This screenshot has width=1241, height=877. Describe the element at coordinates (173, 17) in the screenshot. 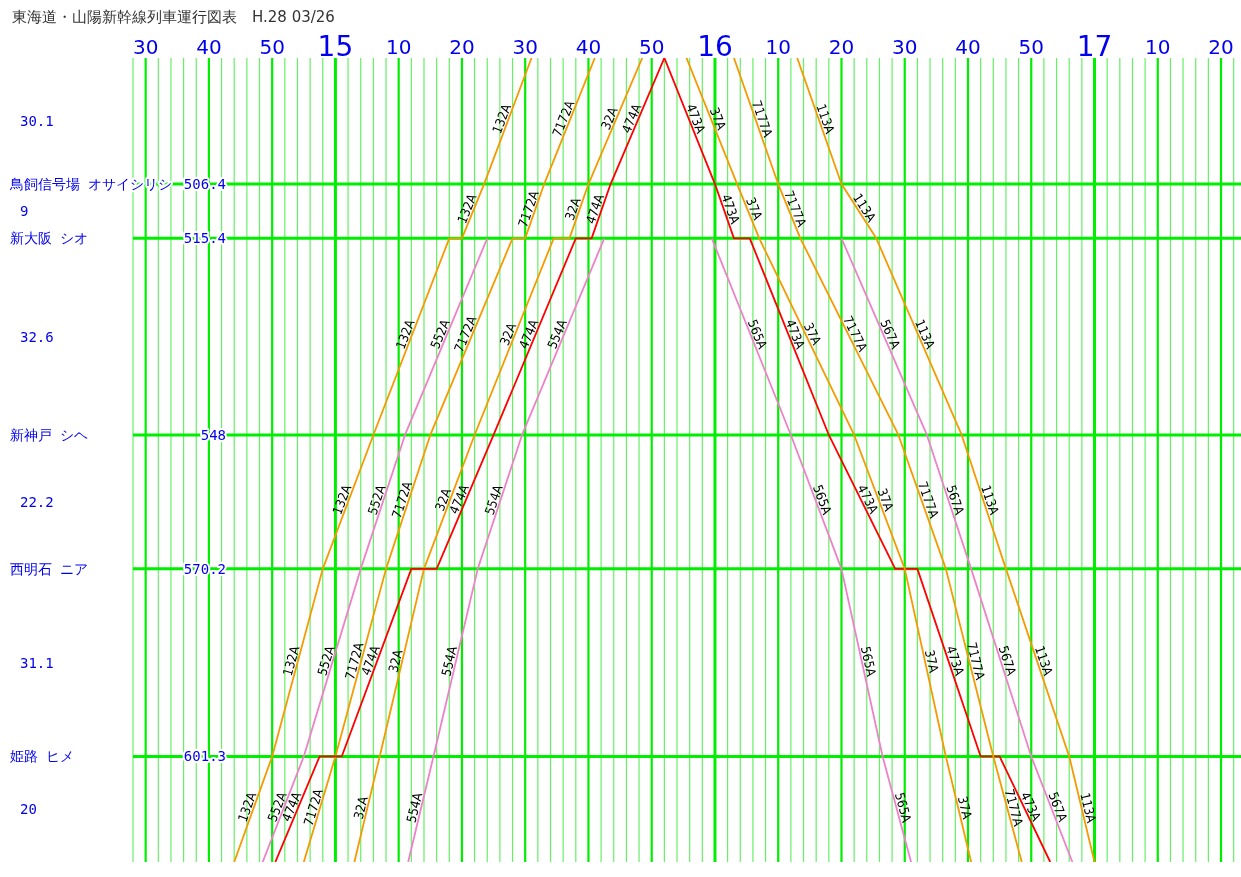

I see `chart-title: 東海道・山陽新幹線列車運行図表 H.28 03/26` at that location.